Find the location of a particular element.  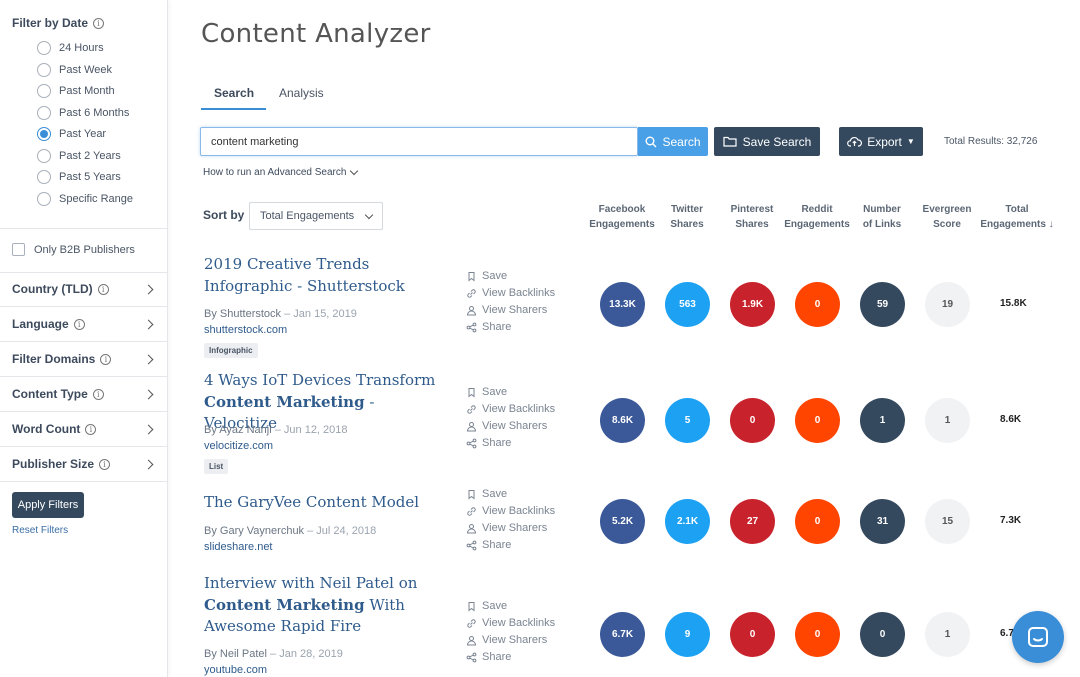

result-title-link: The GaryVee Content Model is located at coordinates (324, 503).